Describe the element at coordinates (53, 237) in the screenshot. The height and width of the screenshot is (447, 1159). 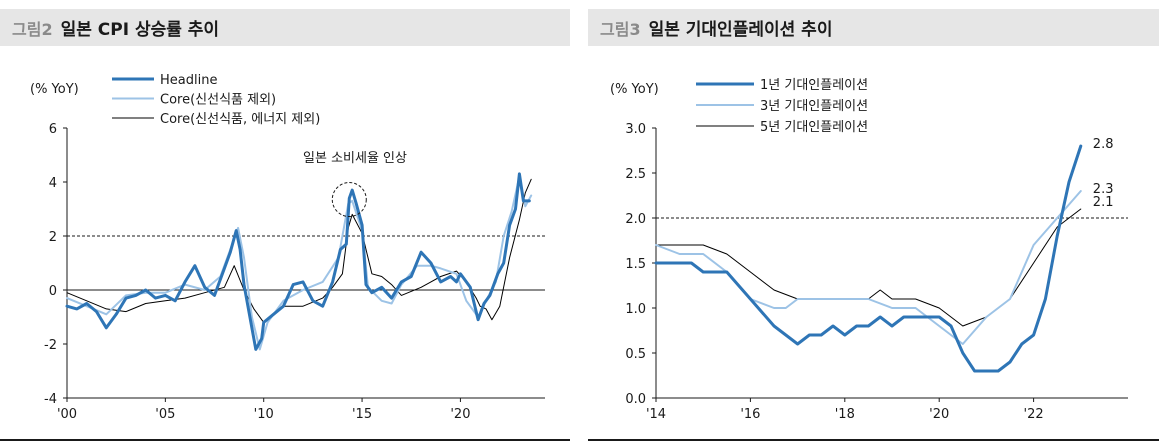
I see `y-tick-label: 2` at that location.